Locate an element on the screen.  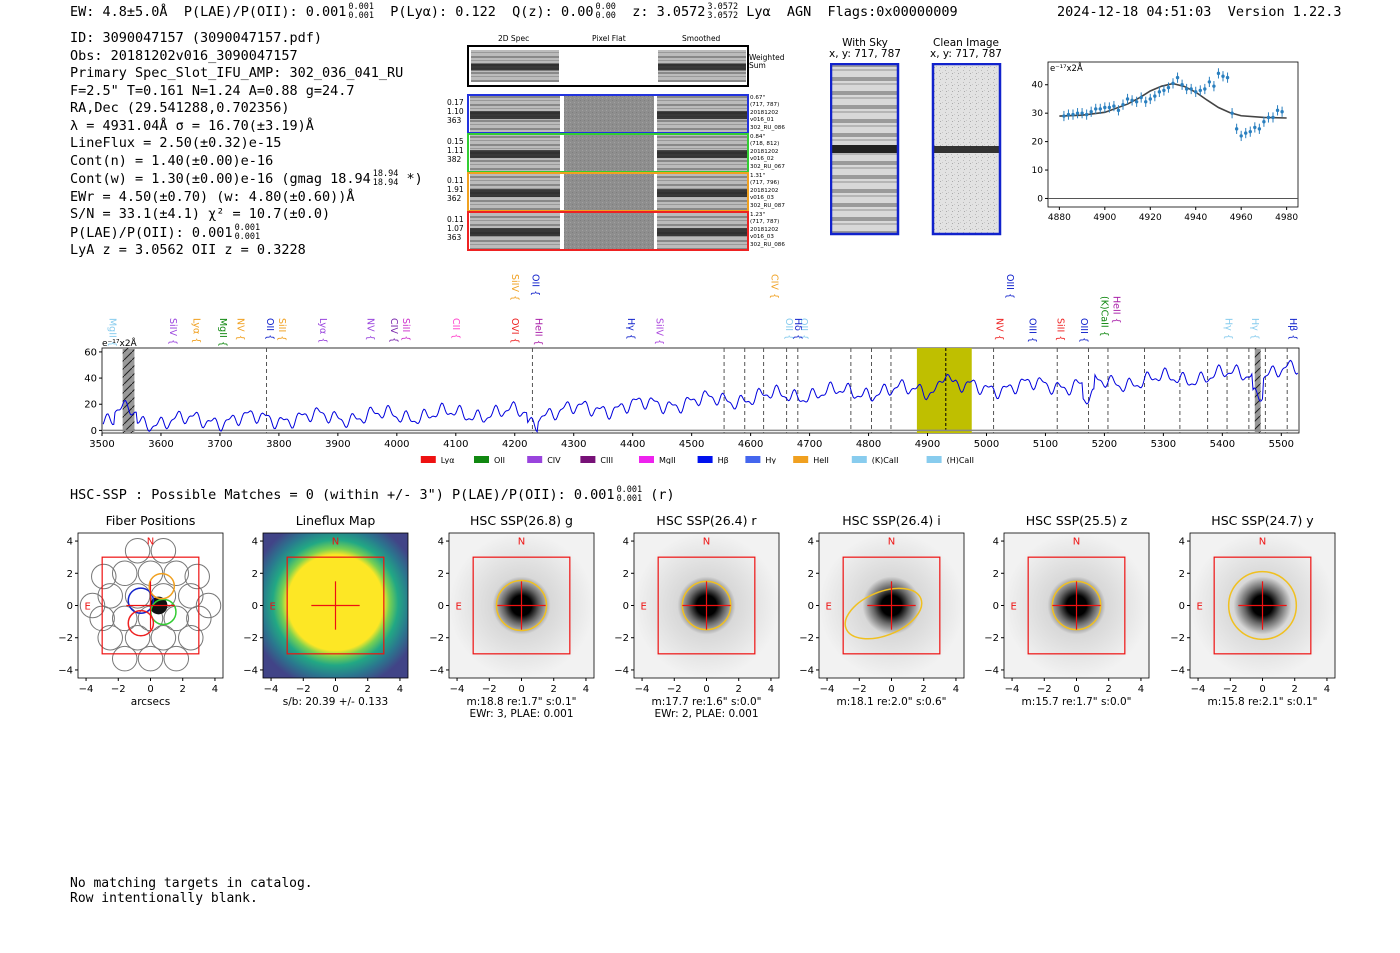
spectrum-line-label: HeII { is located at coordinates (537, 332).